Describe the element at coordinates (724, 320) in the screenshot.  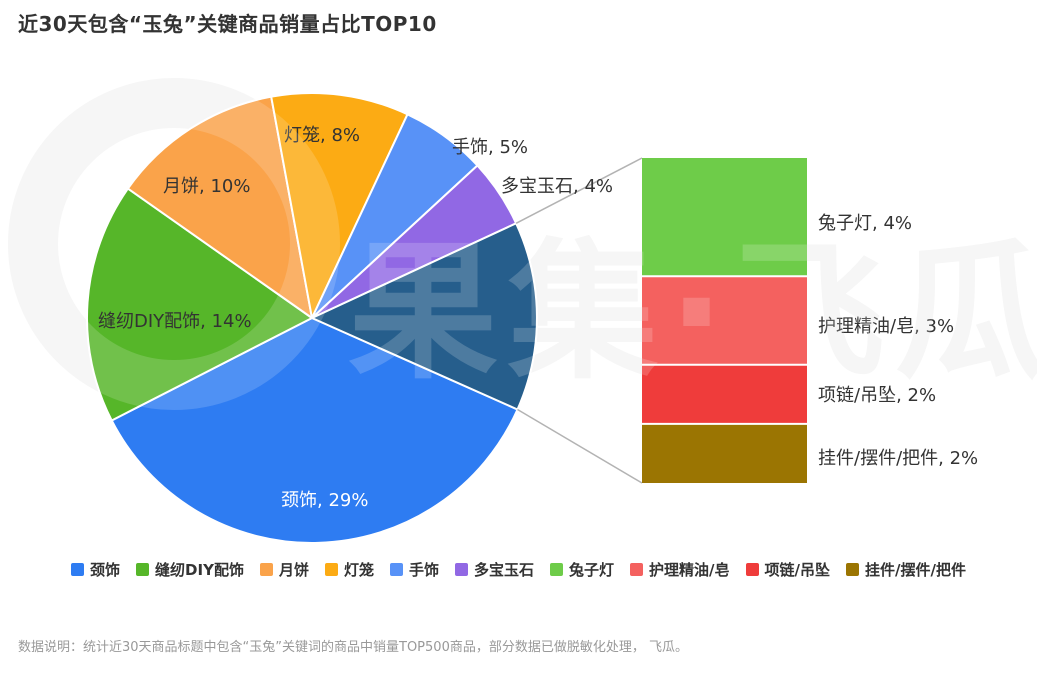
I see `bar-segment-护理精油/皂` at that location.